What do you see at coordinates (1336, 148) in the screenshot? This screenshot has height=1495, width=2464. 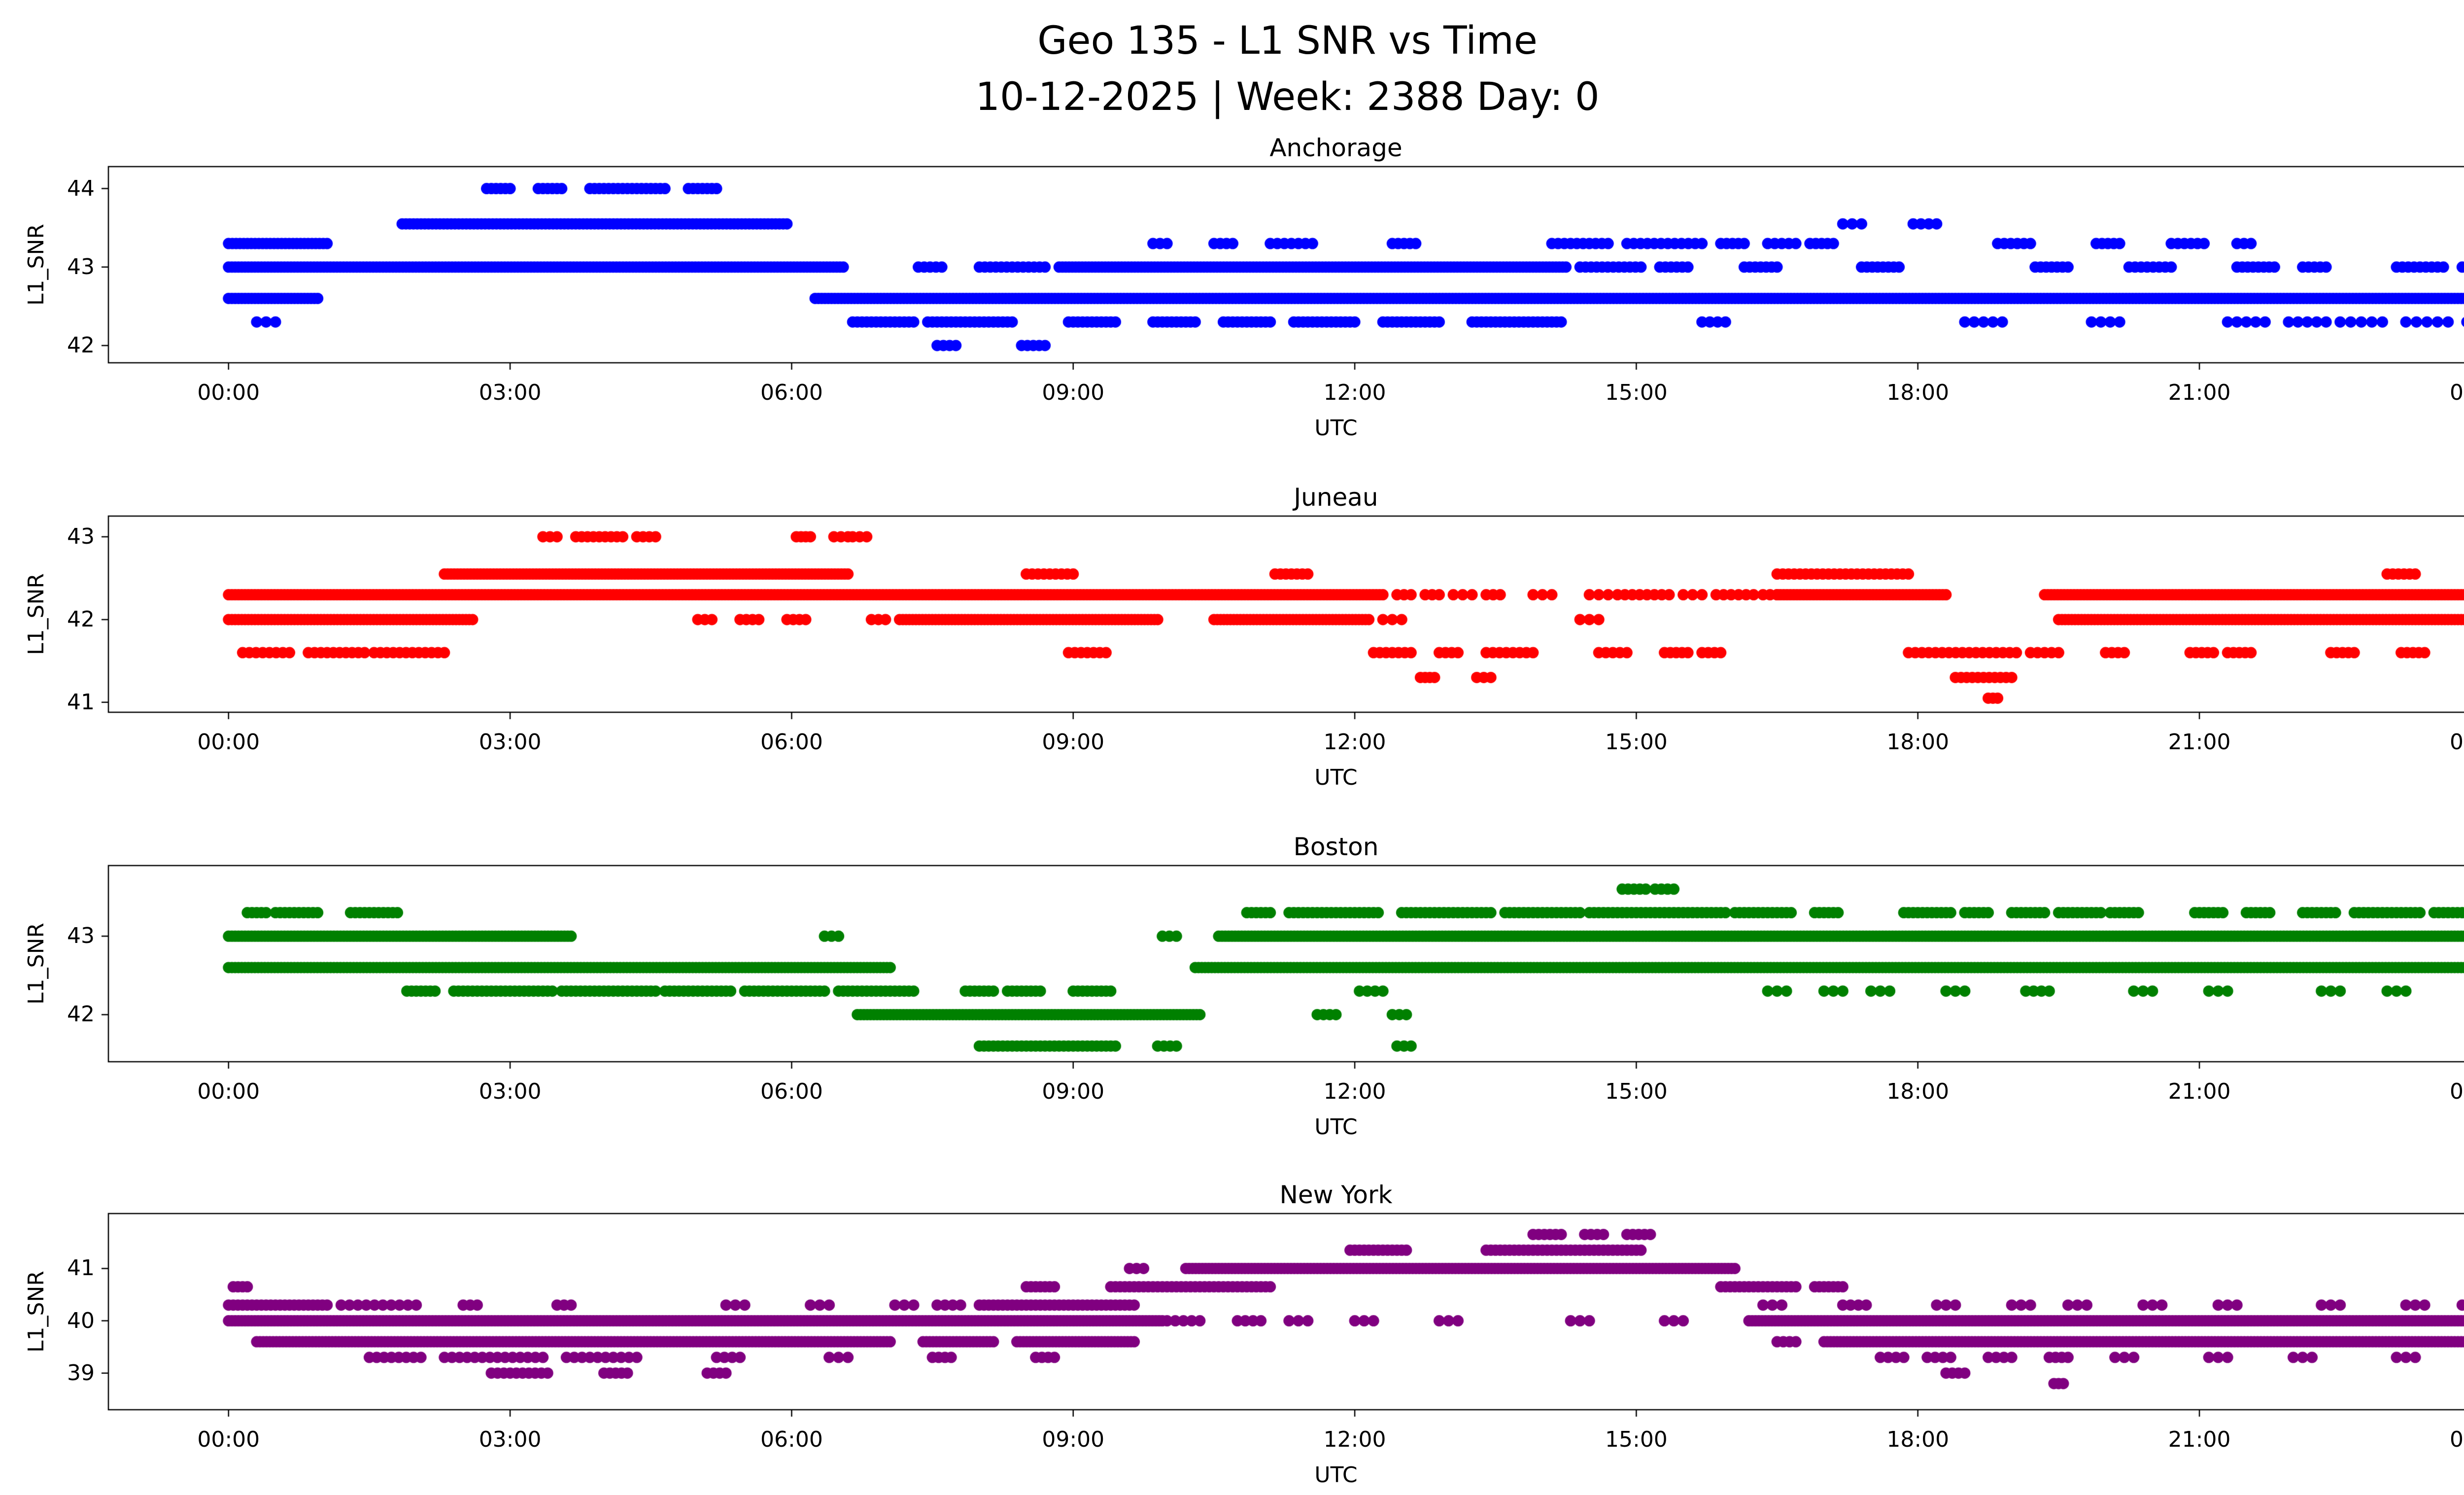 I see `subplot-title-anchorage: Anchorage` at bounding box center [1336, 148].